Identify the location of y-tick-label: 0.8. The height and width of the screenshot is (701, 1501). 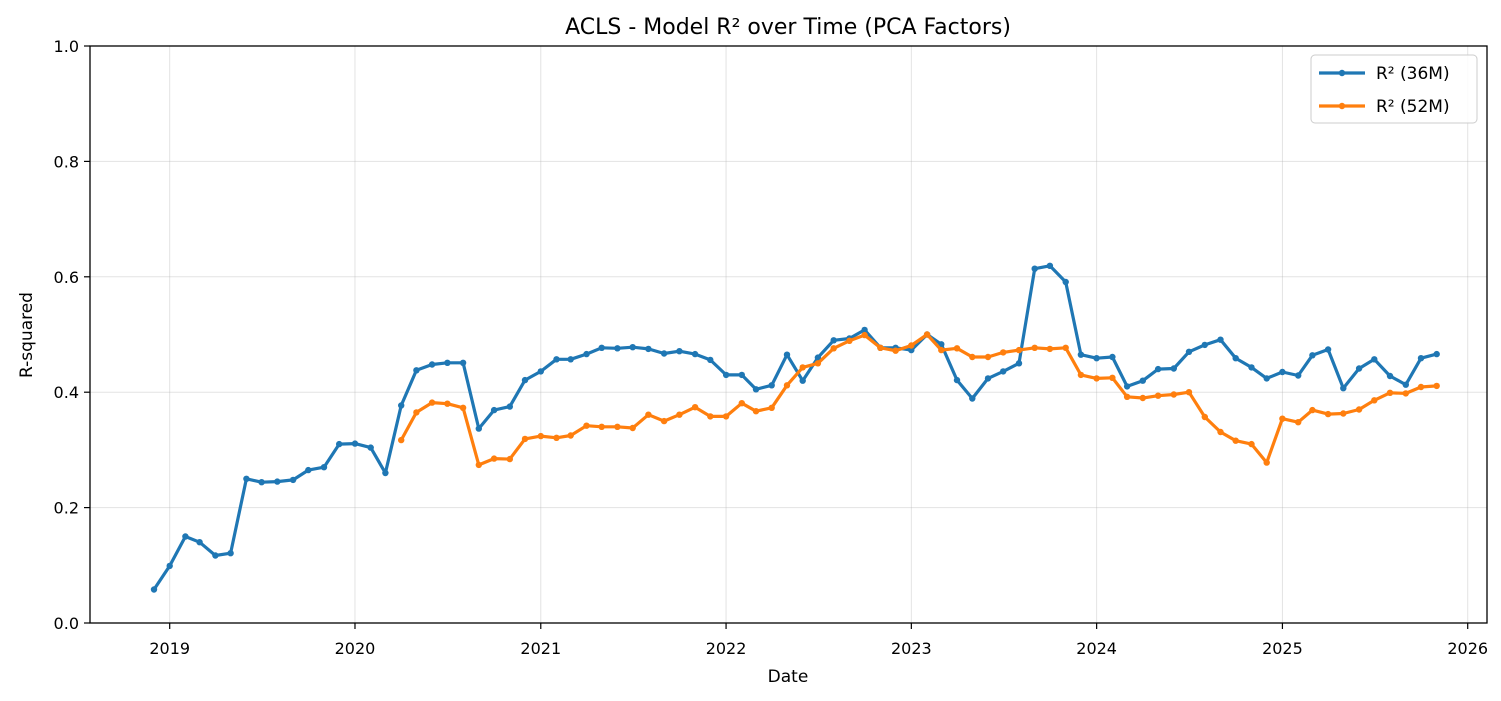
(66, 161).